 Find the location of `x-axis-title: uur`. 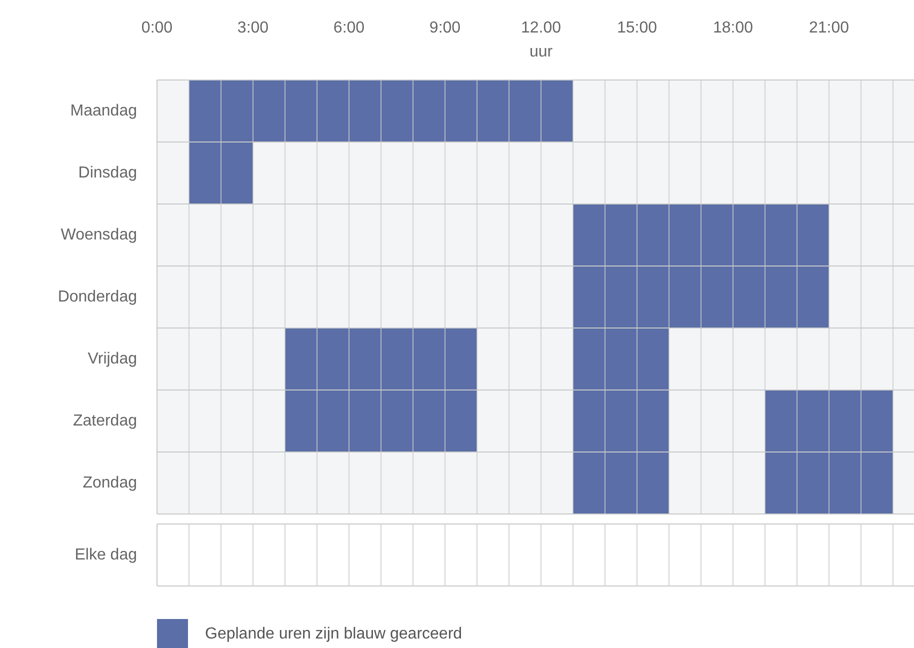

x-axis-title: uur is located at coordinates (541, 52).